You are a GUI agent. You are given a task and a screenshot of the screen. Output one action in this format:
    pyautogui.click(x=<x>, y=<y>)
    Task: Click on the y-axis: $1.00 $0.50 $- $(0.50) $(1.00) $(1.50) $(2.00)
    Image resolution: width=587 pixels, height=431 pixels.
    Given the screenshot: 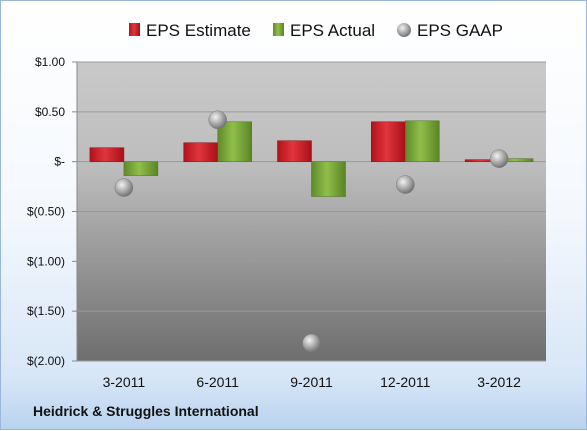 What is the action you would take?
    pyautogui.click(x=52, y=211)
    